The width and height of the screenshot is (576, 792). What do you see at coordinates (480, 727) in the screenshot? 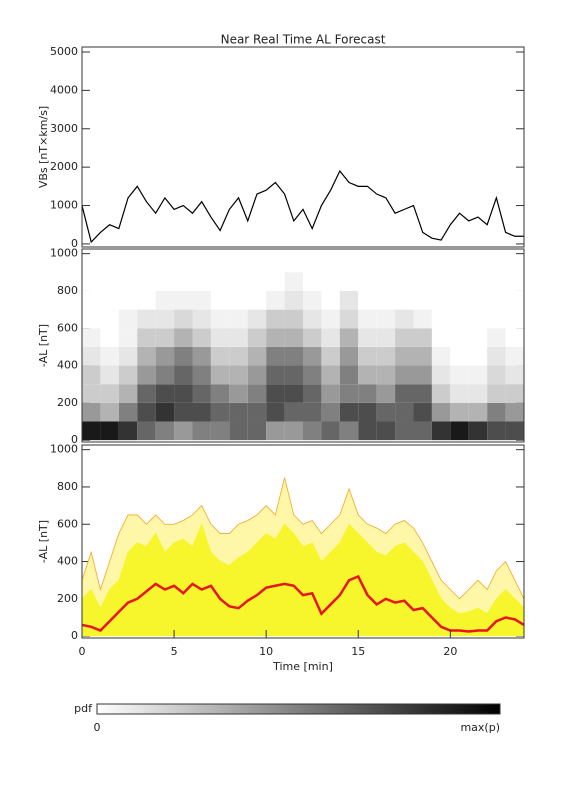
I see `colorbar-max-label: max(p)` at bounding box center [480, 727].